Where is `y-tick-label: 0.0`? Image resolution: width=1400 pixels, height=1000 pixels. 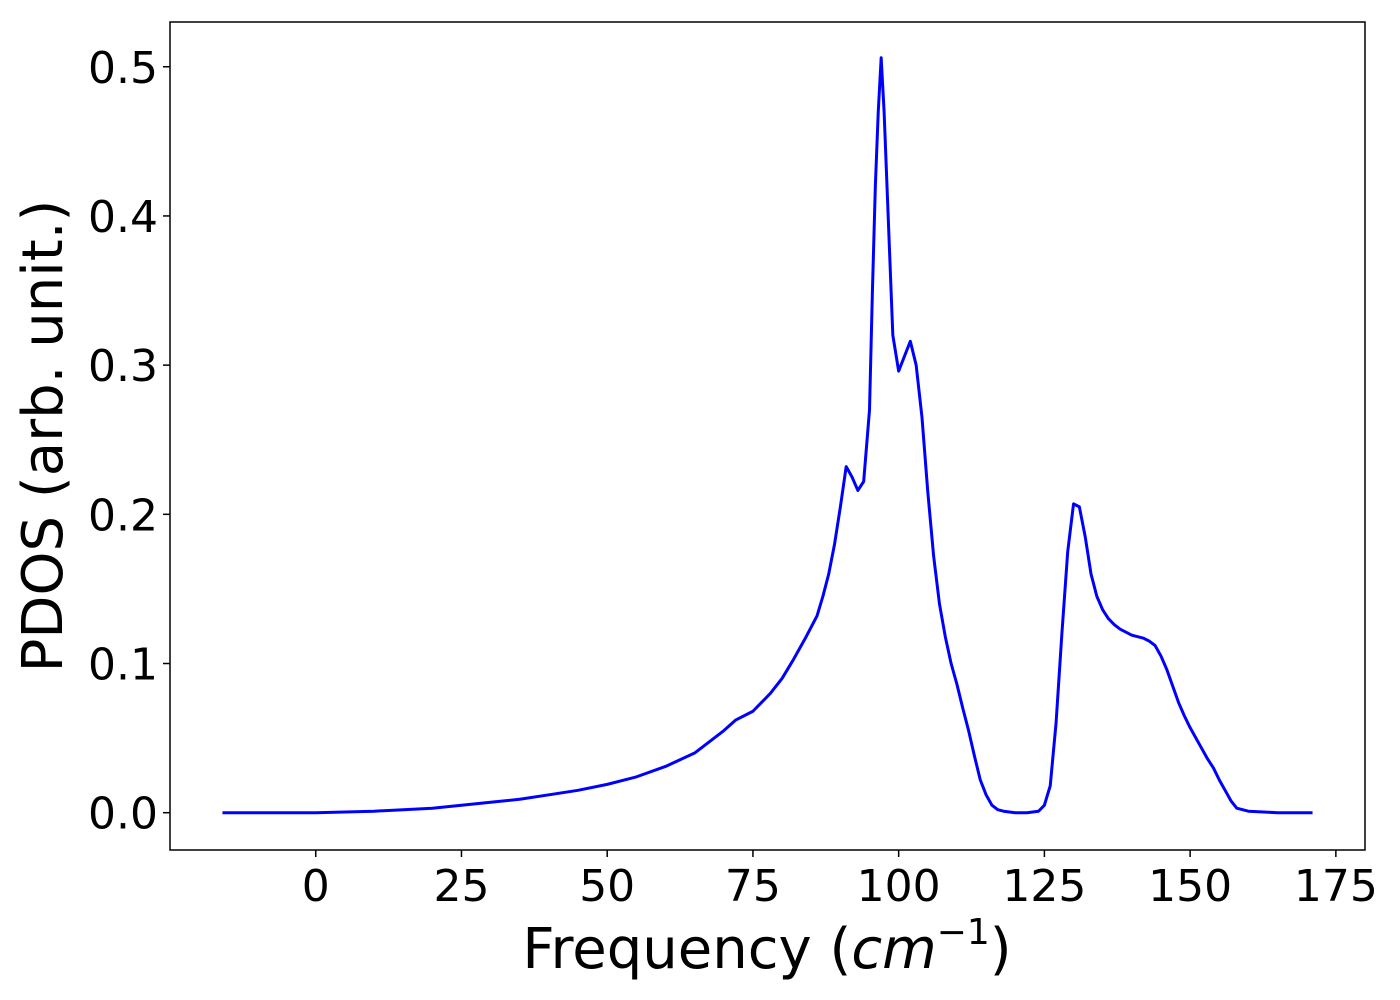
y-tick-label: 0.0 is located at coordinates (123, 814).